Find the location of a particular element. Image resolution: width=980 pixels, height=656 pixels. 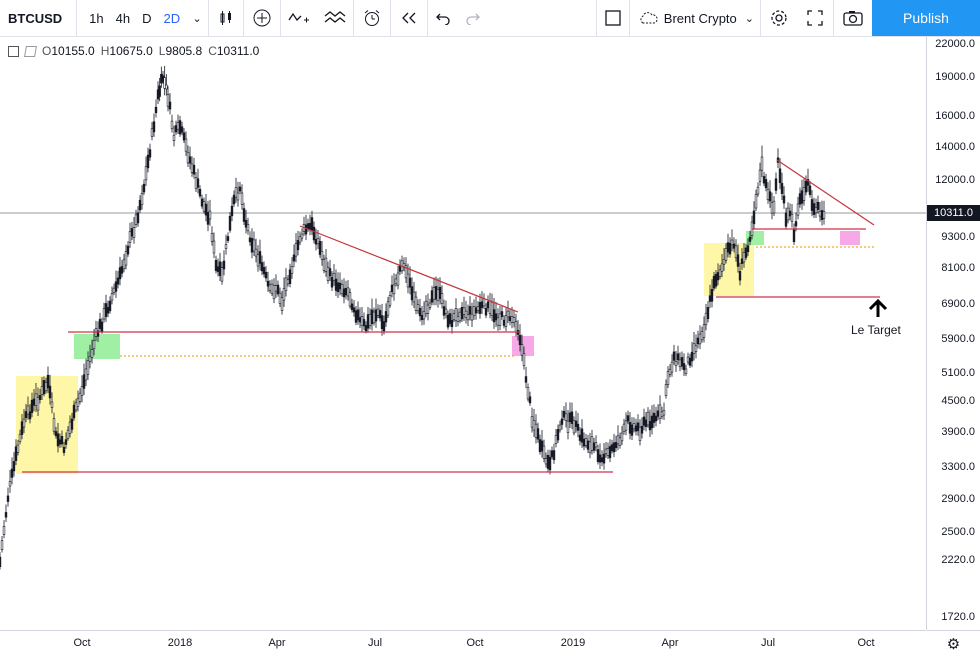

price-tick-label: 14000.0 is located at coordinates (955, 147).